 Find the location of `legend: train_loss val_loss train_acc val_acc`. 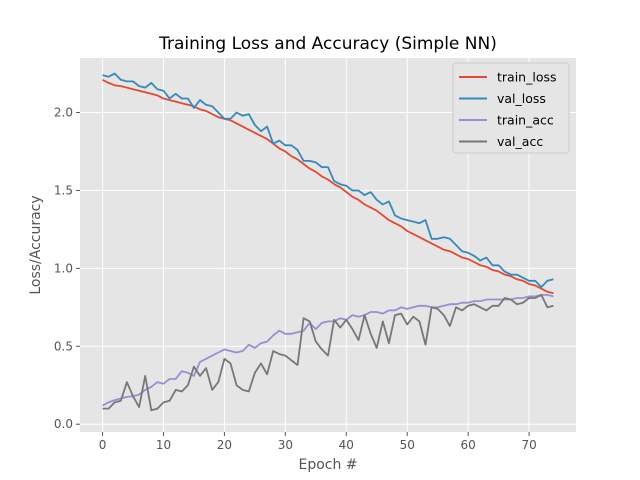

legend: train_loss val_loss train_acc val_acc is located at coordinates (511, 108).